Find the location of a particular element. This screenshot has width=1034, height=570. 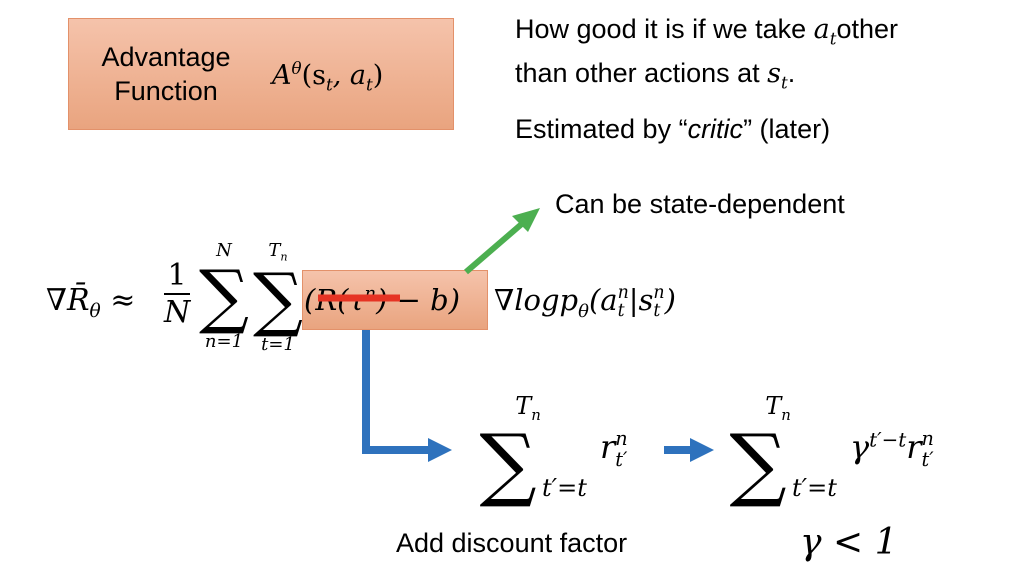

gradient-lhs: ∇R̄θ ≈ is located at coordinates (91, 302).